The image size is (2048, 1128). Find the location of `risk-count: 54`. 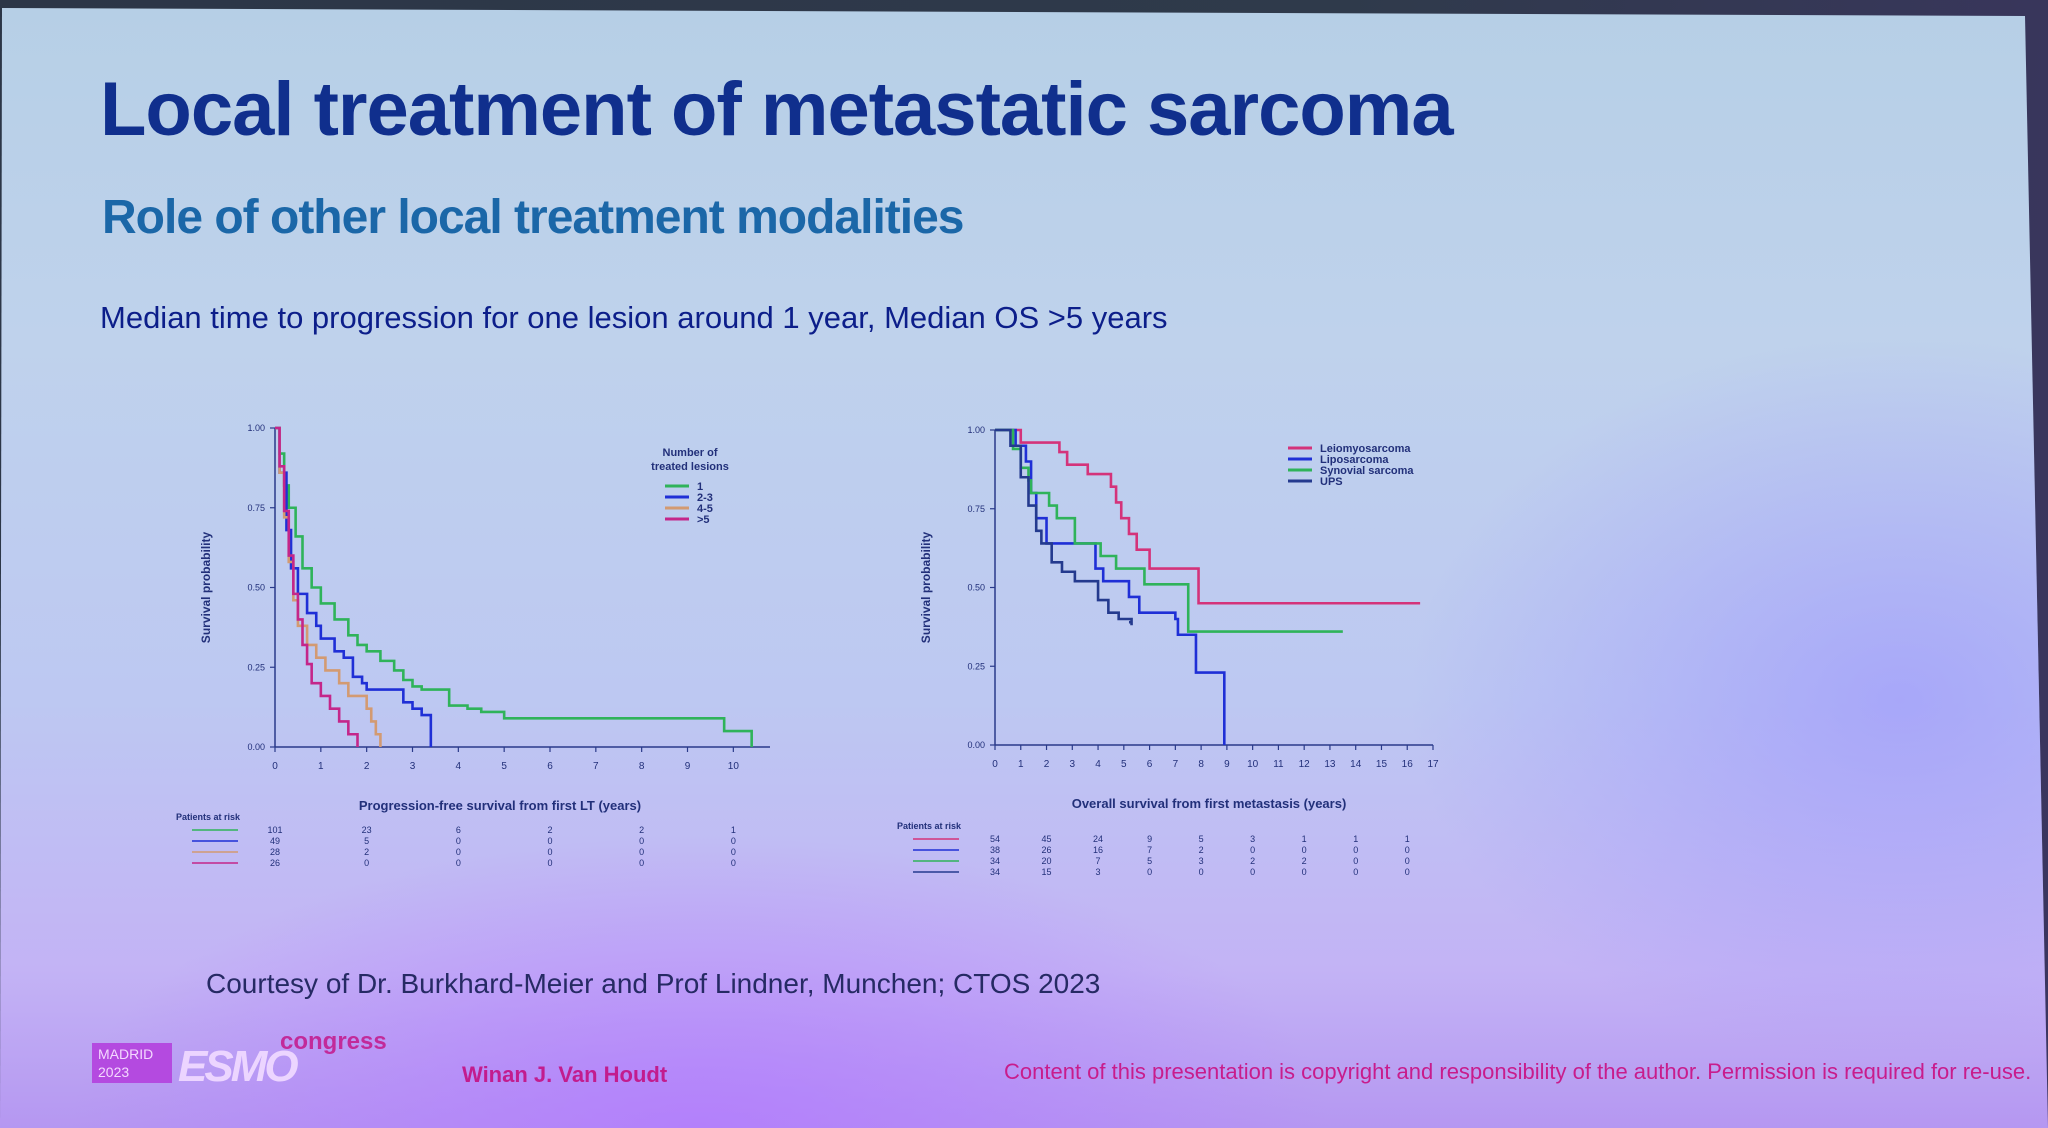

risk-count: 54 is located at coordinates (995, 839).